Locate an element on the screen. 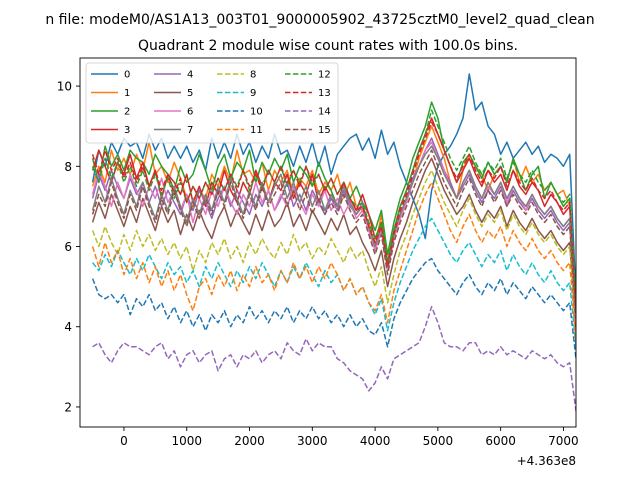  y-axis: 2 4 6 8 10 is located at coordinates (68, 247).